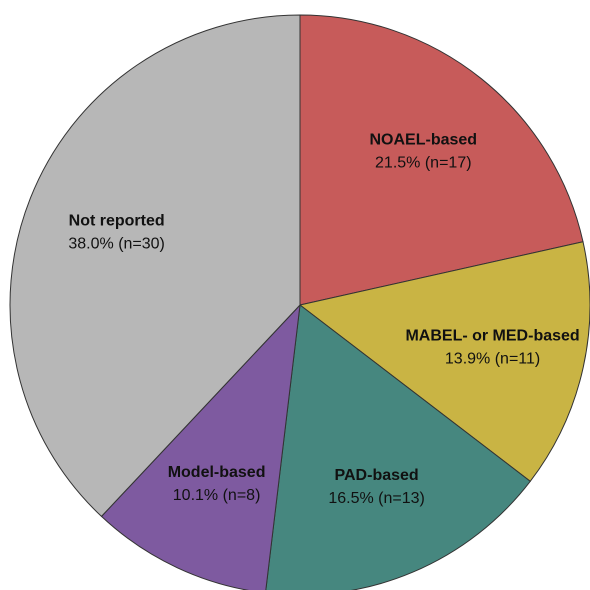 The height and width of the screenshot is (590, 590). I want to click on slice-label: Model-based, so click(217, 472).